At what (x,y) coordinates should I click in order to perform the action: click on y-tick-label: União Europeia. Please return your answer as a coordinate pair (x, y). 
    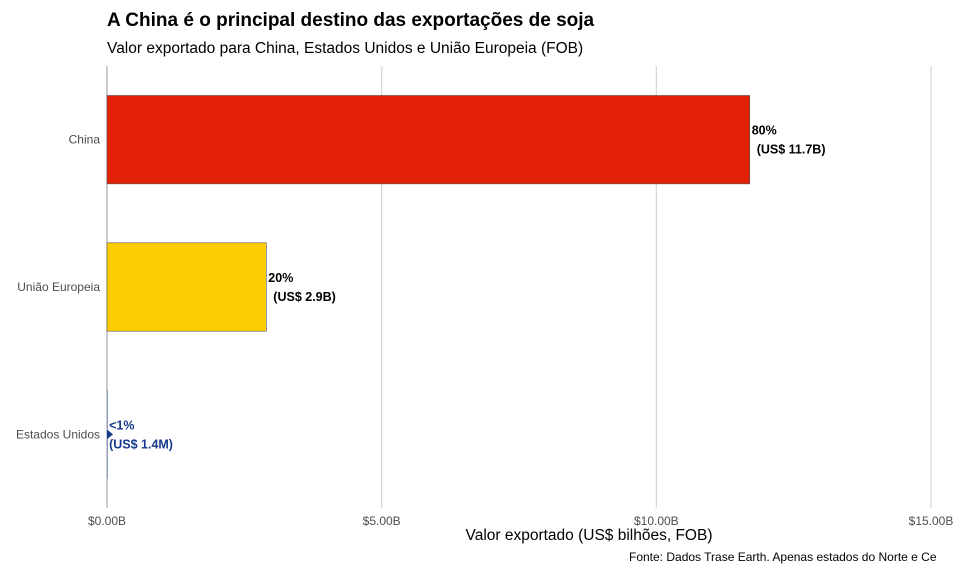
    Looking at the image, I should click on (58, 287).